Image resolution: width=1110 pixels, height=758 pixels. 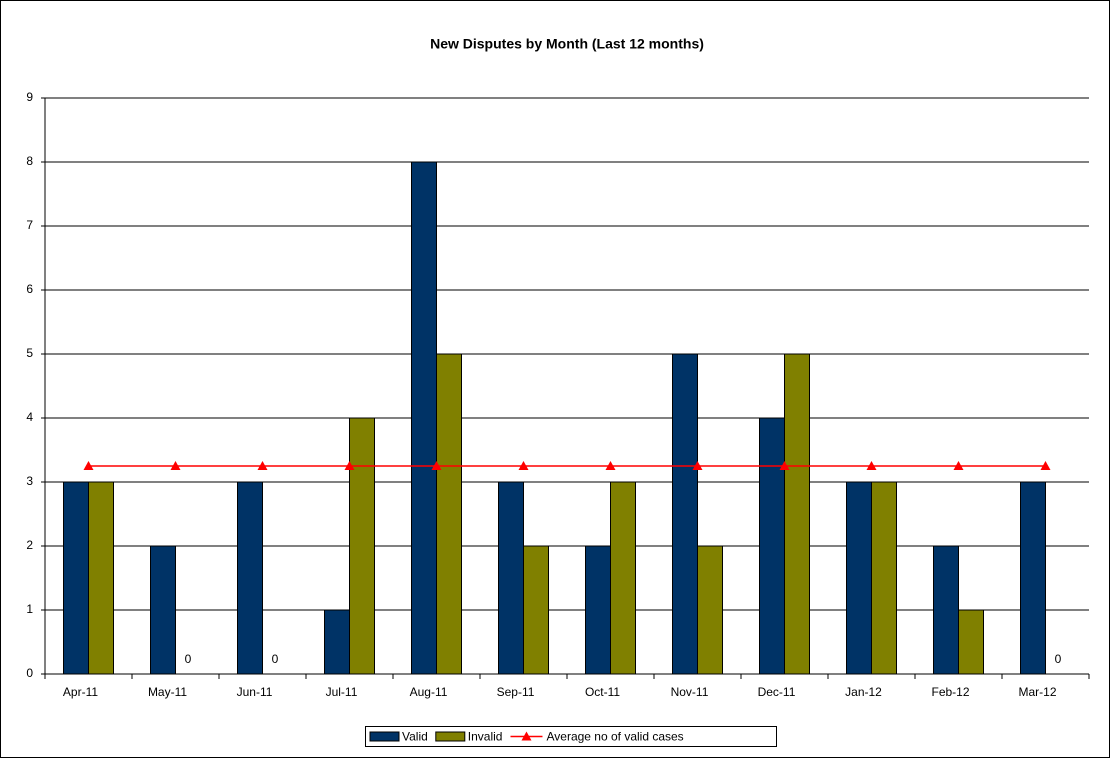 What do you see at coordinates (415, 737) in the screenshot?
I see `legend-label: Valid` at bounding box center [415, 737].